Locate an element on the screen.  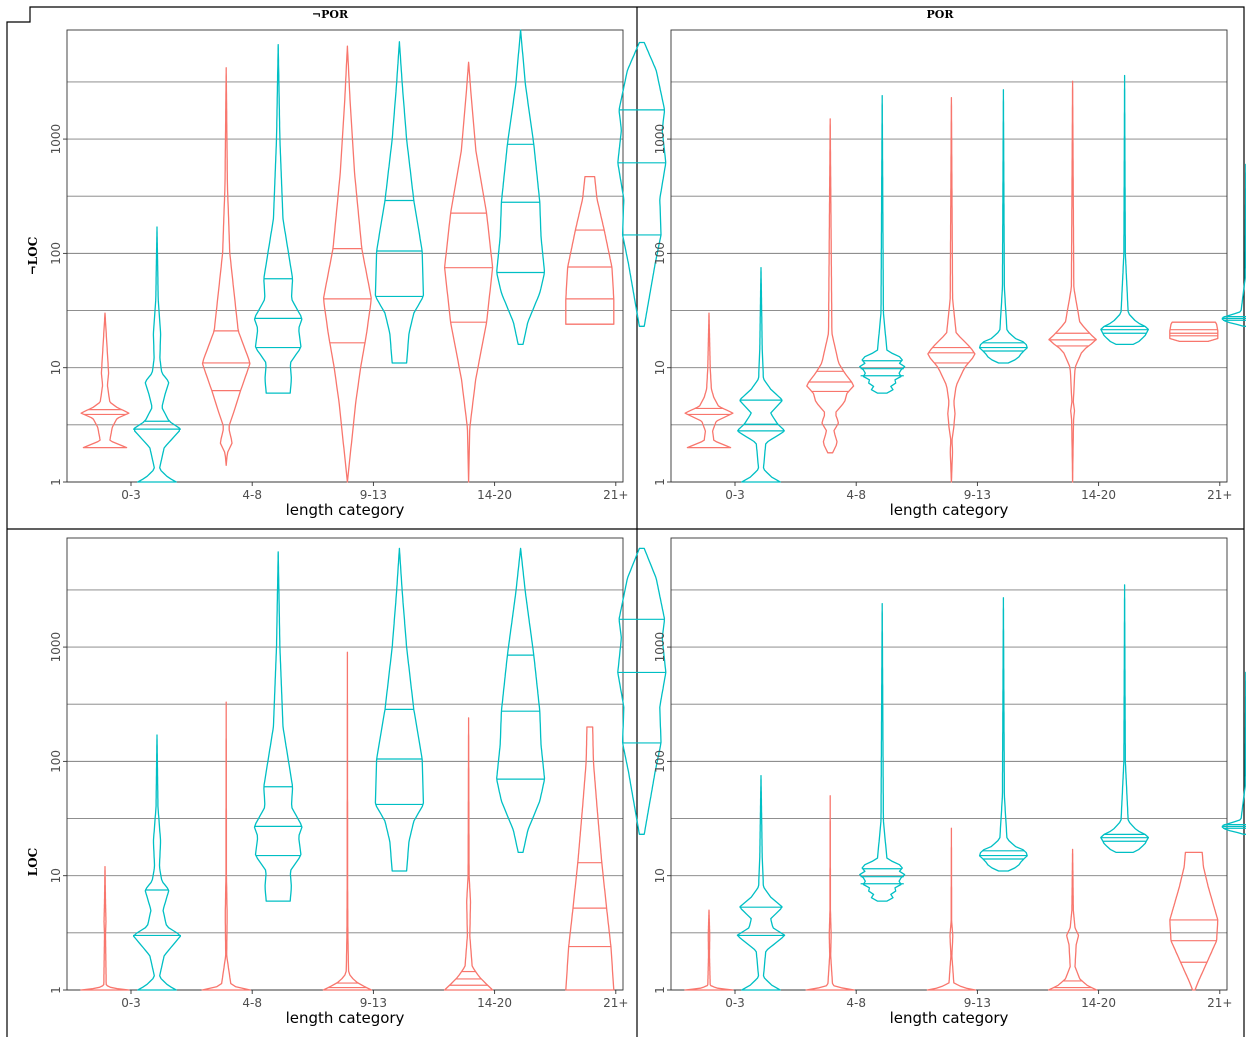
row-label-not-loc: ¬LOC is located at coordinates (33, 256).